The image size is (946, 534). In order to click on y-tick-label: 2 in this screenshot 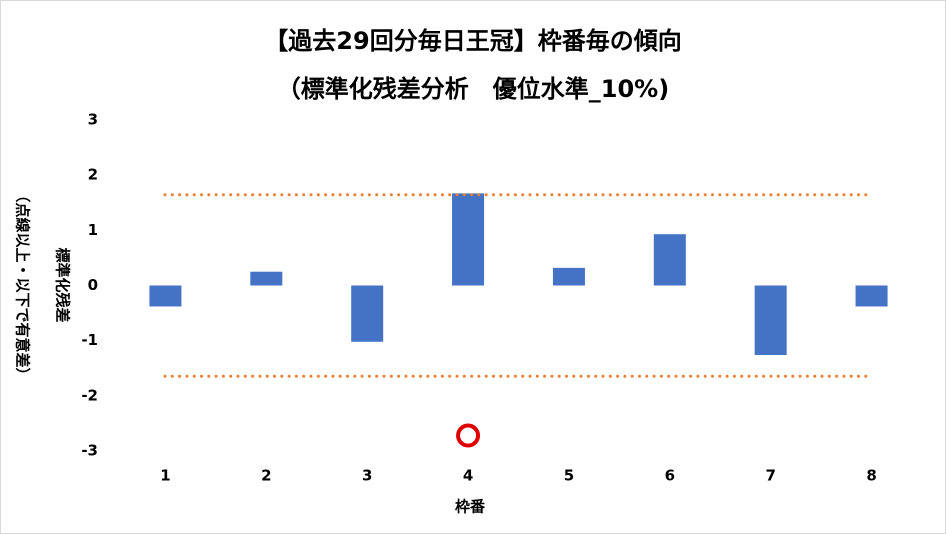, I will do `click(93, 175)`.